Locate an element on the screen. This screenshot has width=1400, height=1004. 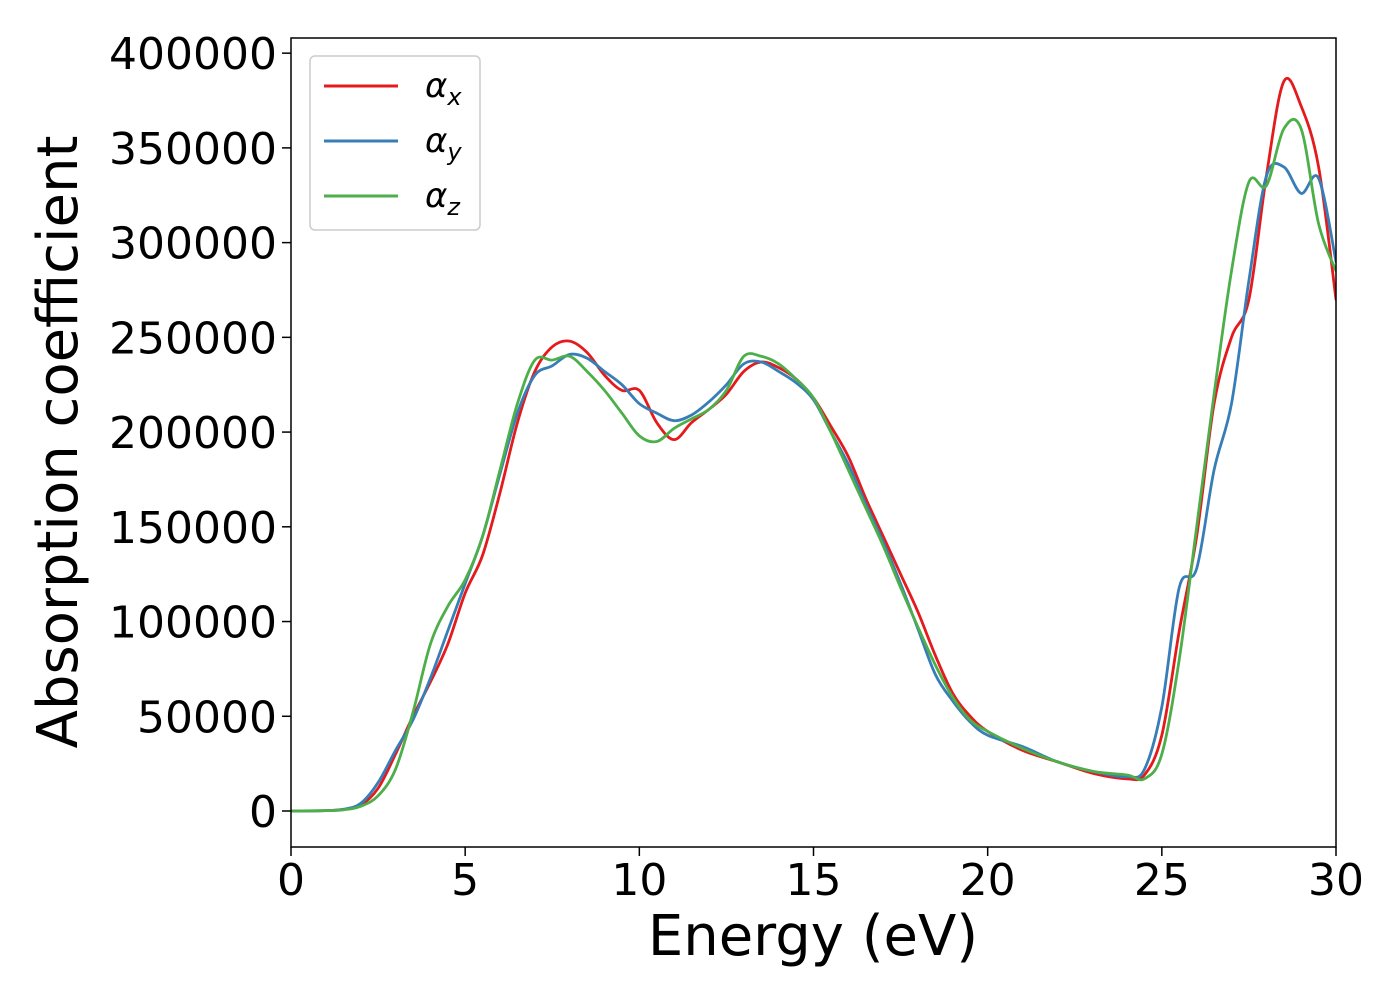
y-tick-label: 250000 is located at coordinates (193, 338).